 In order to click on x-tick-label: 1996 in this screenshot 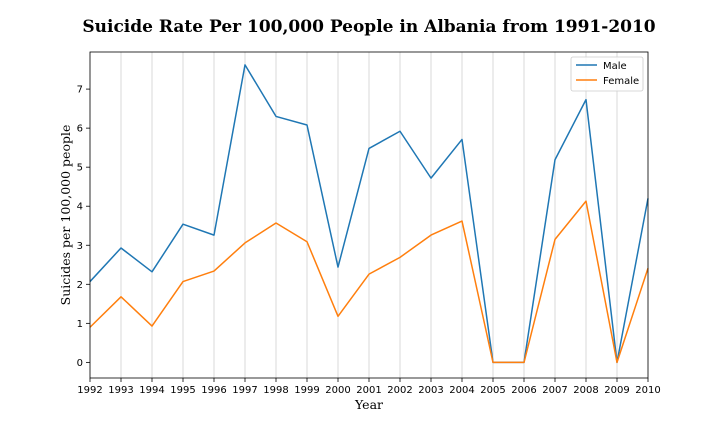, I will do `click(213, 390)`.